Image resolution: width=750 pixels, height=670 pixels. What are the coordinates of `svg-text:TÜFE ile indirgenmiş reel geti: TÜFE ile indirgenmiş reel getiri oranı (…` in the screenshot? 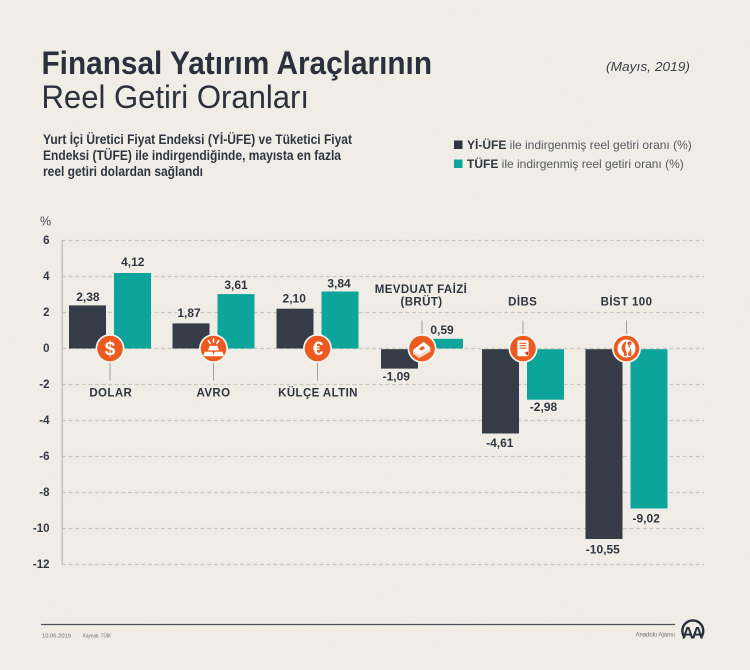 It's located at (575, 163).